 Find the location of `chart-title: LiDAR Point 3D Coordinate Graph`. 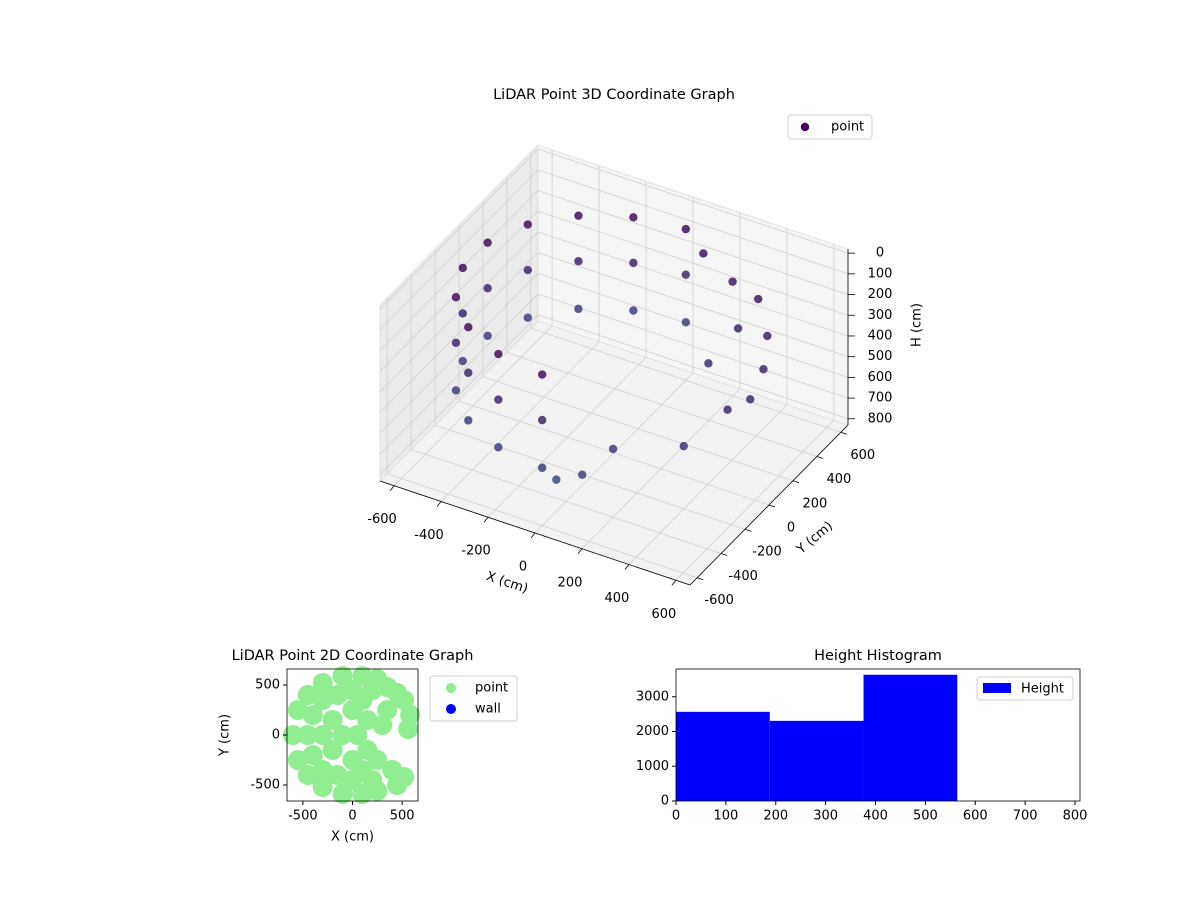

chart-title: LiDAR Point 3D Coordinate Graph is located at coordinates (614, 95).